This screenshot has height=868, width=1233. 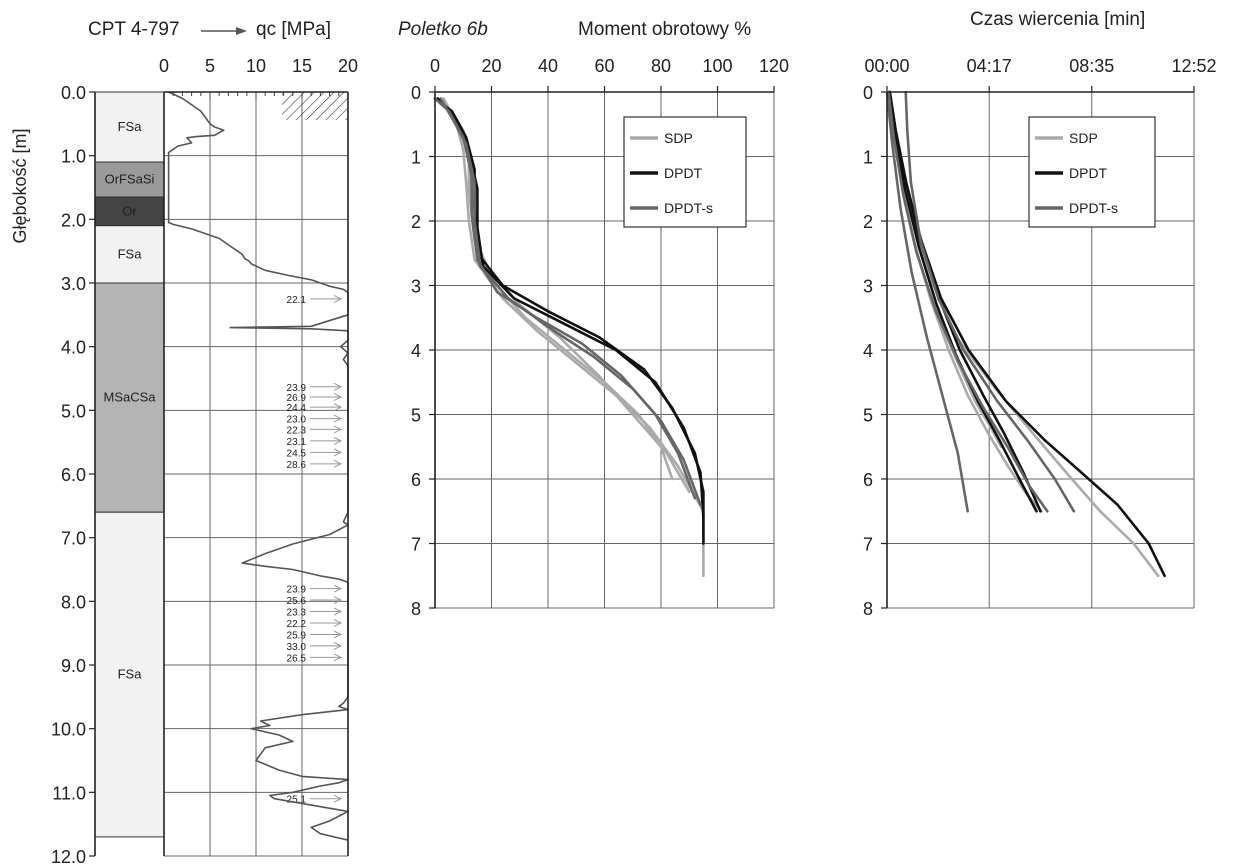 I want to click on time-legend-label: SDP, so click(x=1083, y=138).